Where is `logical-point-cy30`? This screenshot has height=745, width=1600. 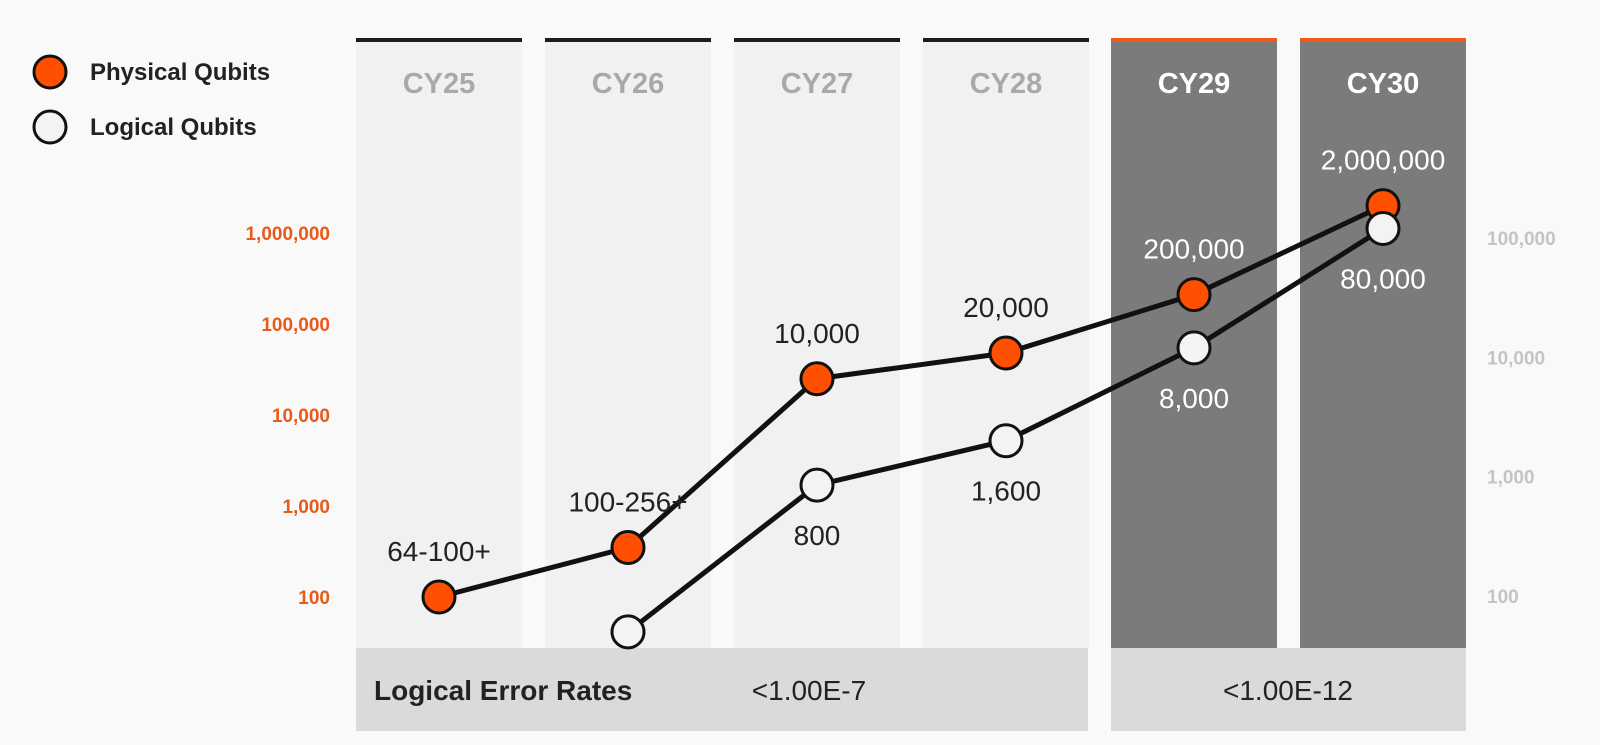 logical-point-cy30 is located at coordinates (1383, 229).